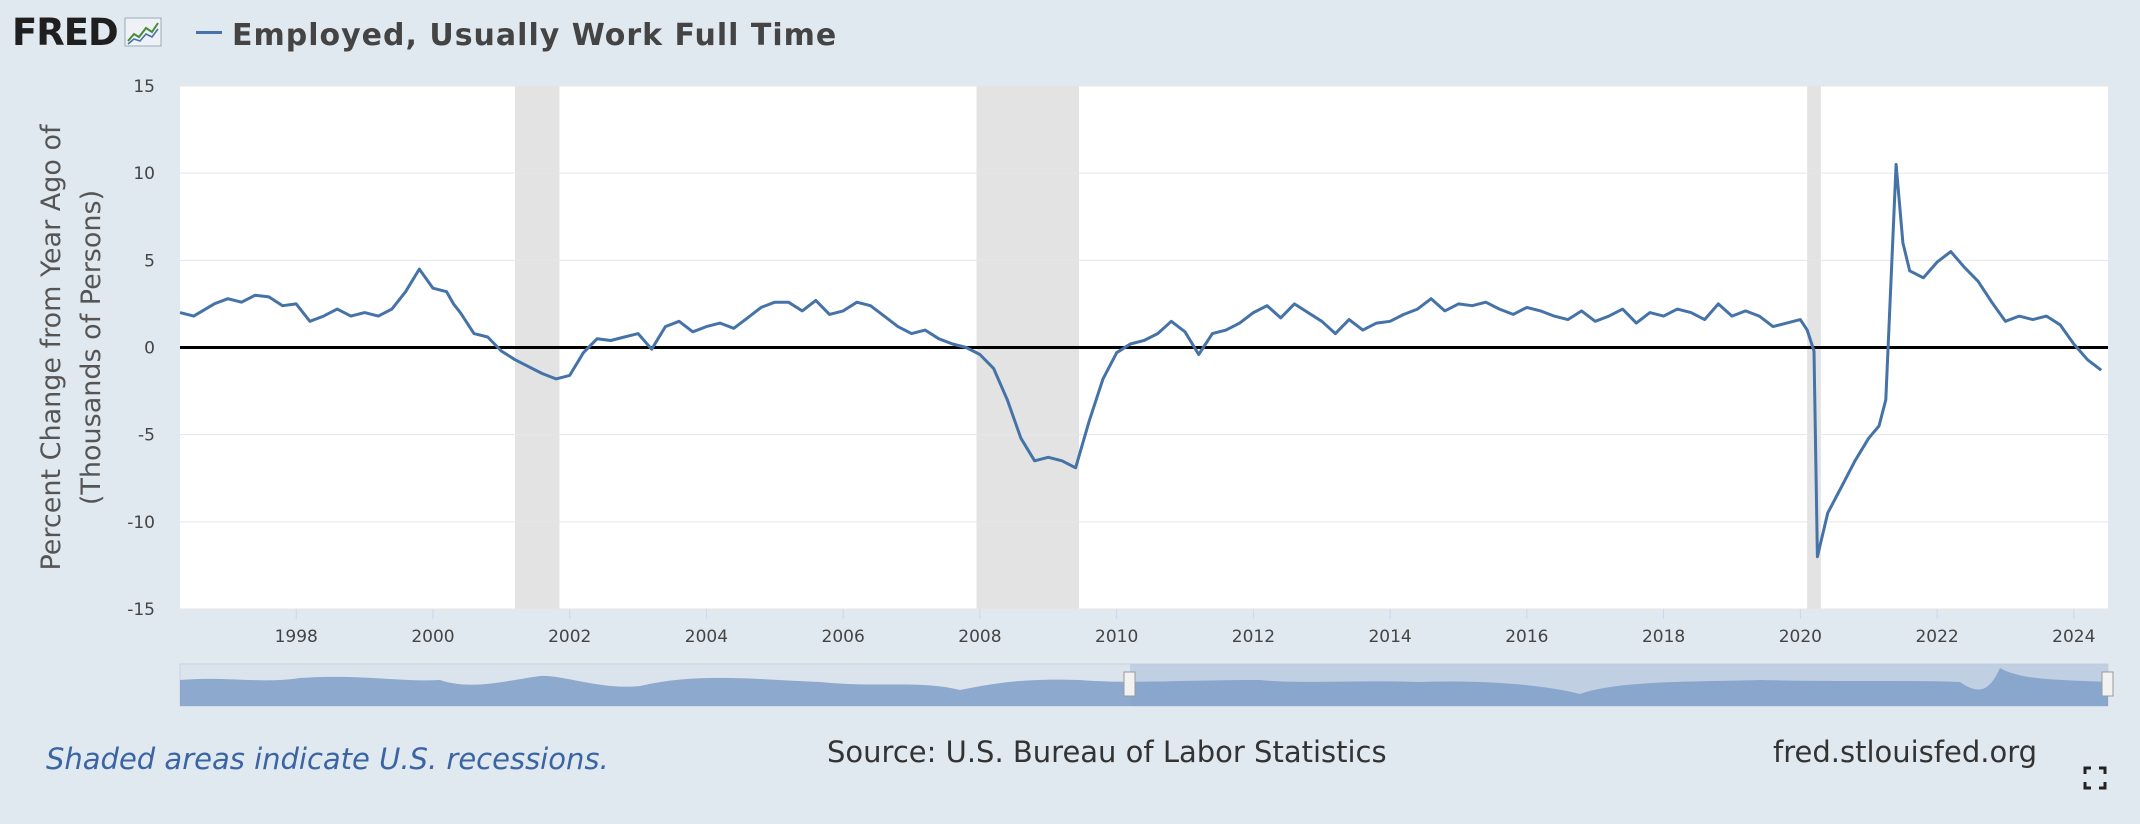  I want to click on fred-logo: FRED, so click(87, 32).